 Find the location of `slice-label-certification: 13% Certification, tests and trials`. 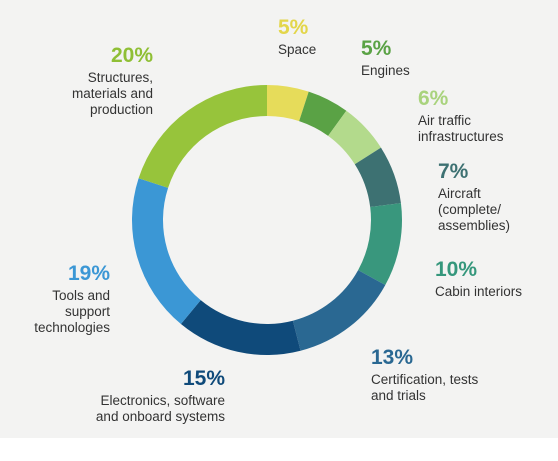

slice-label-certification: 13% Certification, tests and trials is located at coordinates (424, 375).